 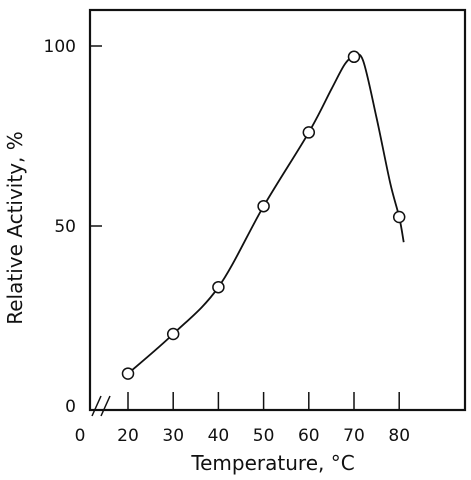 I want to click on x-tick-label: 20, so click(x=128, y=436).